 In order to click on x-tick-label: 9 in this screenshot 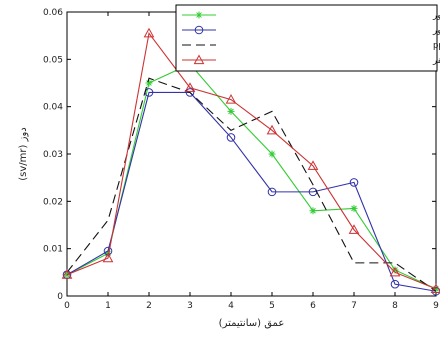, I will do `click(436, 306)`.